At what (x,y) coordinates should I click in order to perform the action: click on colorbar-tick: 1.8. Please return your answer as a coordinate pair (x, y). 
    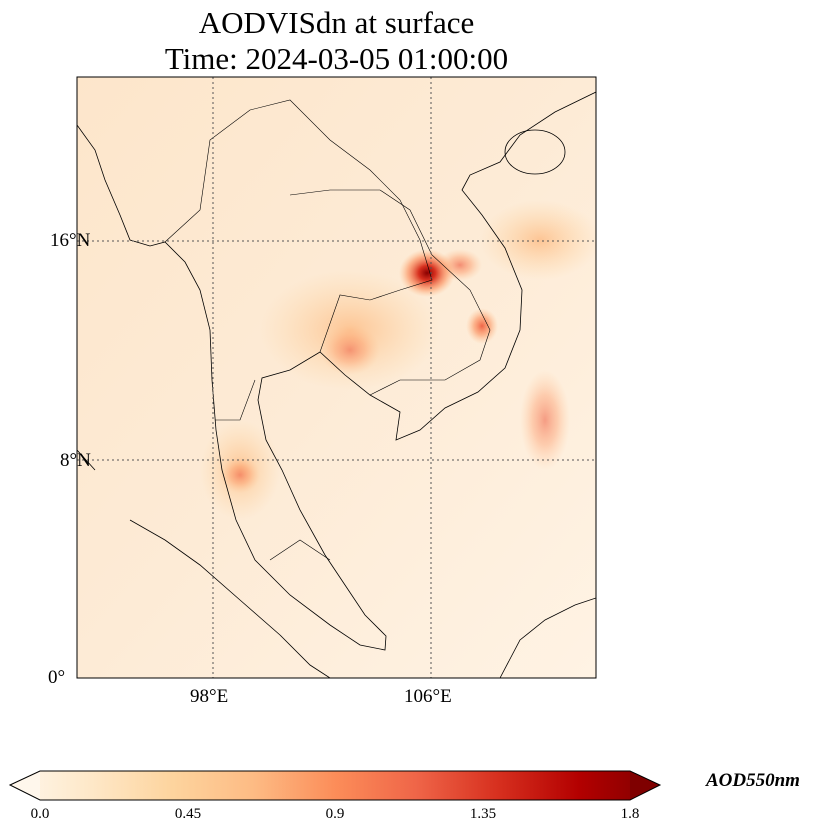
    Looking at the image, I should click on (630, 814).